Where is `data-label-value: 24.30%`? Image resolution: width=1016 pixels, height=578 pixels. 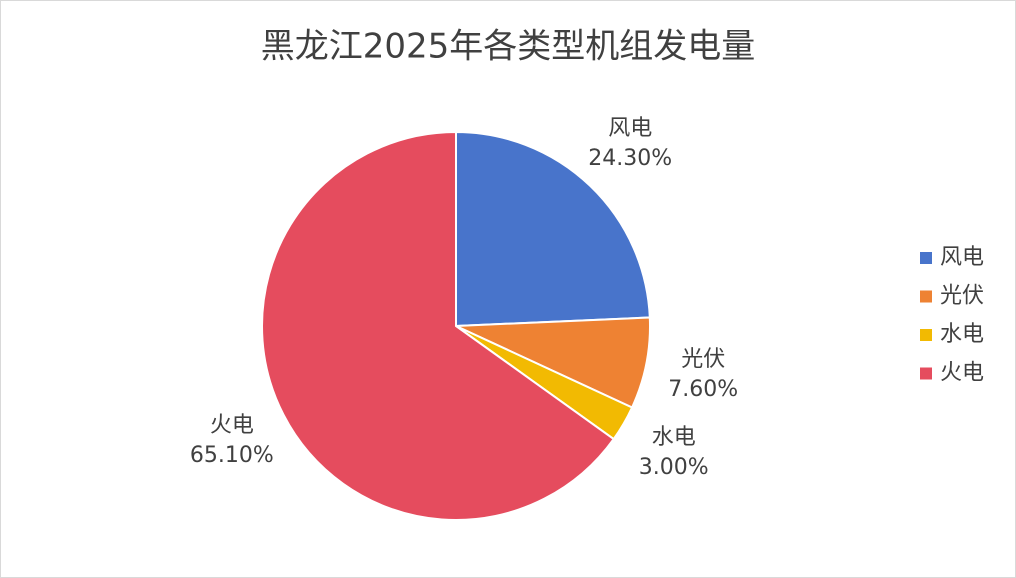
data-label-value: 24.30% is located at coordinates (630, 158).